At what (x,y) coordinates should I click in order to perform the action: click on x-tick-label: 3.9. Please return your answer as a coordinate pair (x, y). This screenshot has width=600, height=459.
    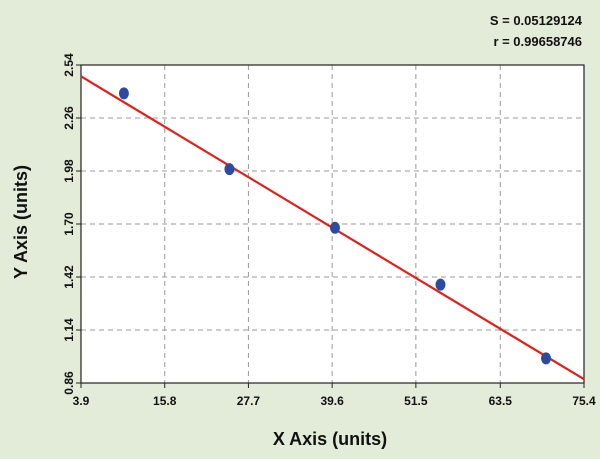
    Looking at the image, I should click on (81, 401).